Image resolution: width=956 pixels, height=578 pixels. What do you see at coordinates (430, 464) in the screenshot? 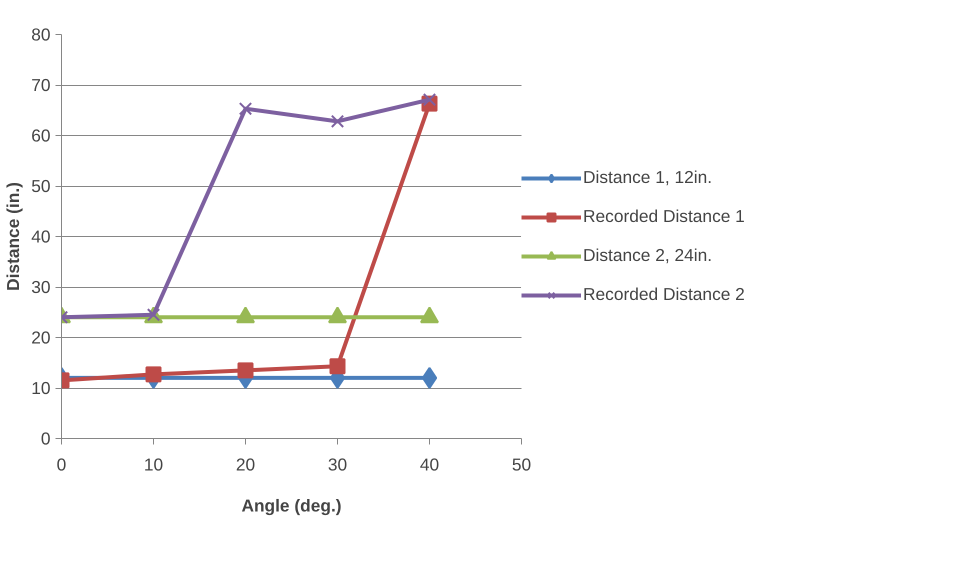
I see `x-tick-label: 40` at bounding box center [430, 464].